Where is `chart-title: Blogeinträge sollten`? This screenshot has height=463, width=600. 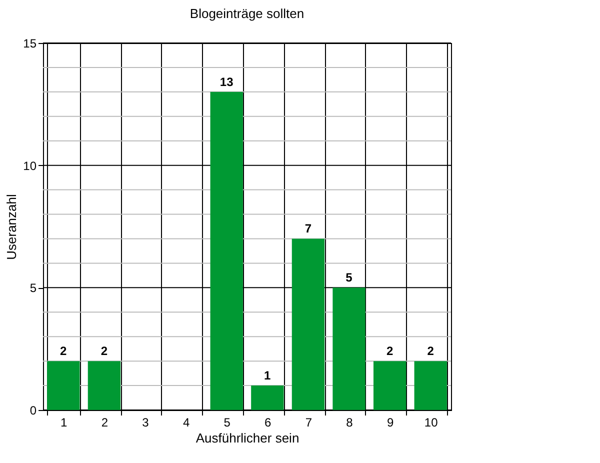
chart-title: Blogeinträge sollten is located at coordinates (247, 13).